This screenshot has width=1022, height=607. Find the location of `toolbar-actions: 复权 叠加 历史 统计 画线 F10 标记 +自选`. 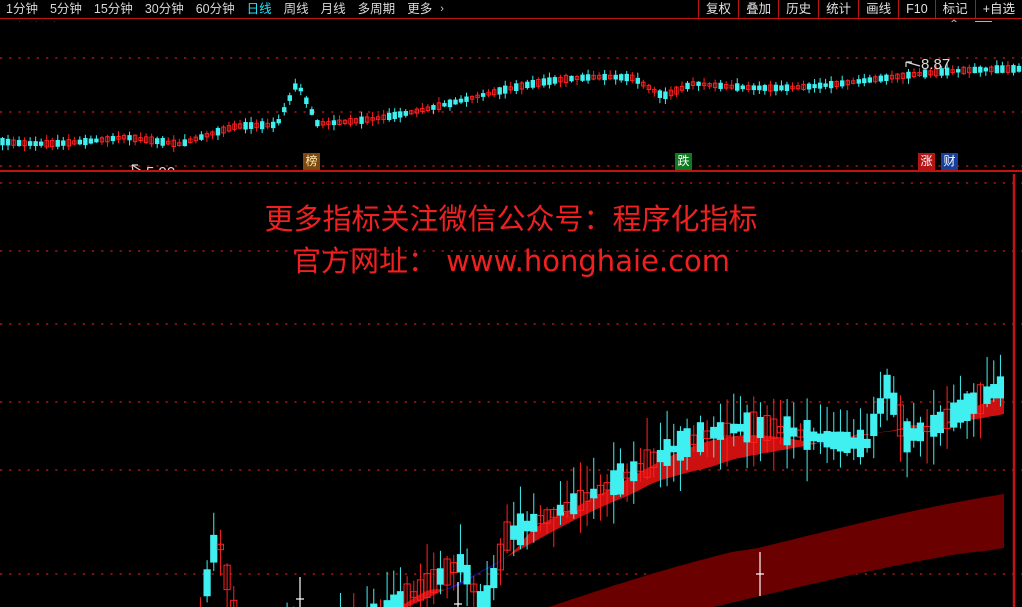

toolbar-actions: 复权 叠加 历史 统计 画线 F10 标记 +自选 is located at coordinates (860, 9).